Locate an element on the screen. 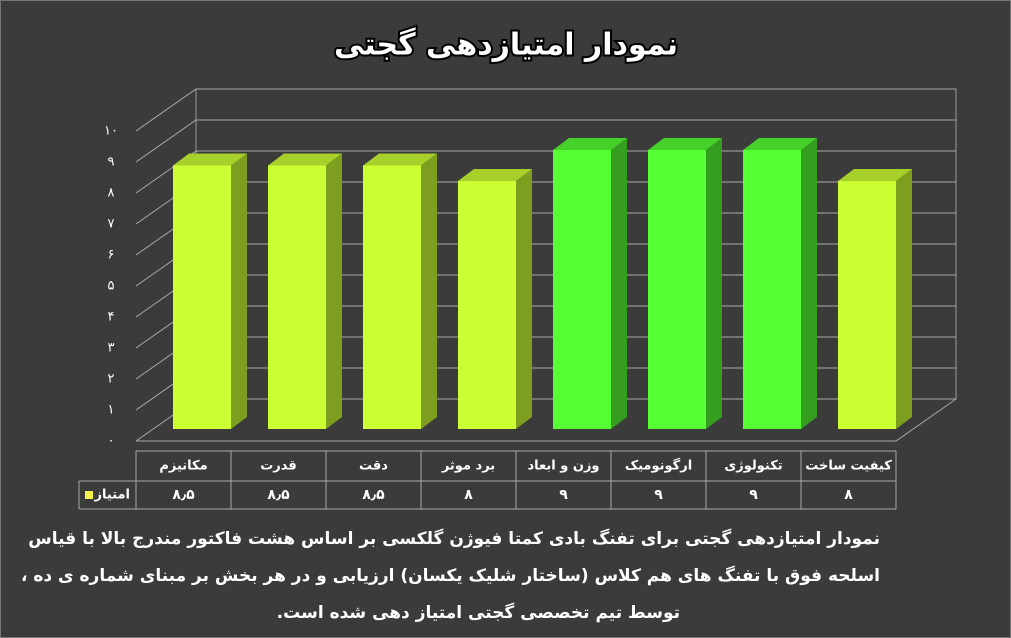 The image size is (1011, 638). legend-swatch is located at coordinates (89, 495).